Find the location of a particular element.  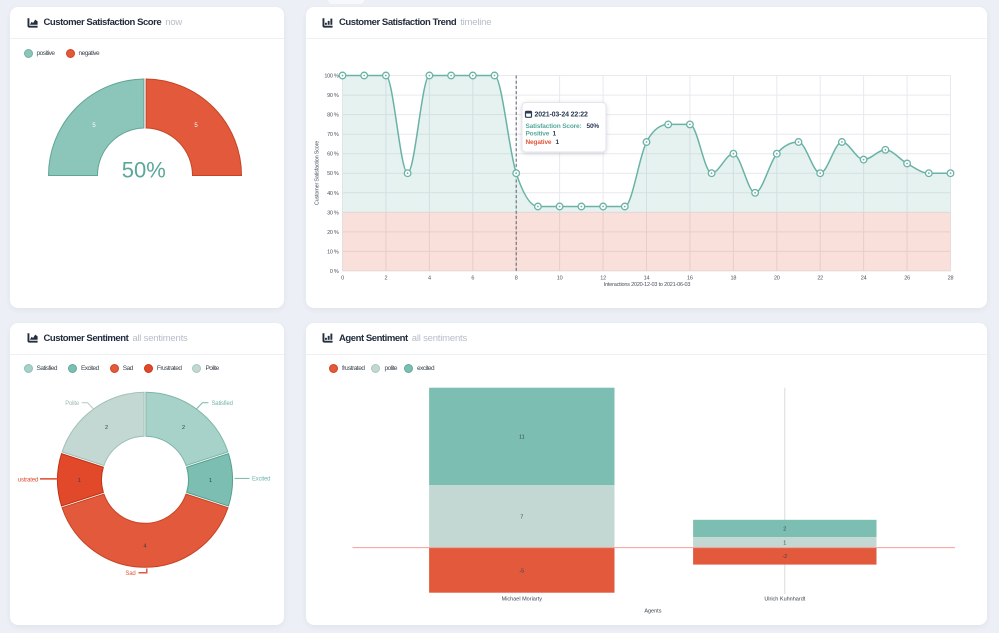

svg-text: 8 is located at coordinates (515, 279).